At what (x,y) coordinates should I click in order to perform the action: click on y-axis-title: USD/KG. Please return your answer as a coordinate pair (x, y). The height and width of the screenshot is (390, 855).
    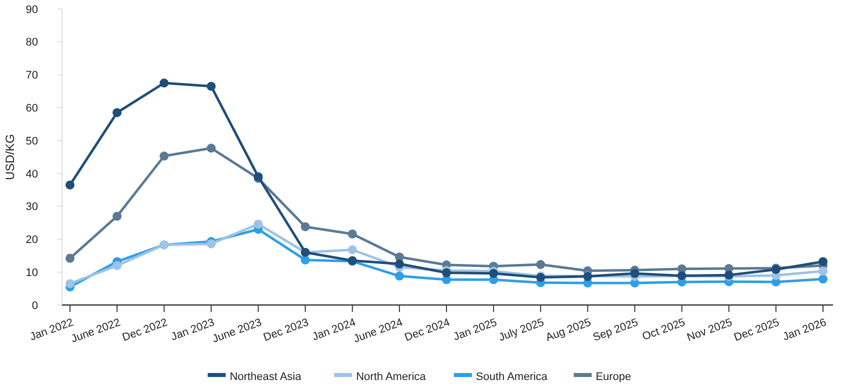
    Looking at the image, I should click on (10, 157).